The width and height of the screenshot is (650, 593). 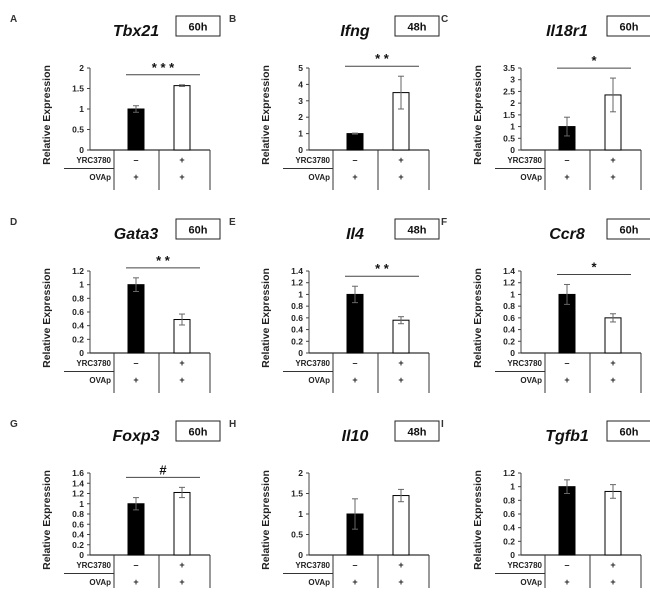 I want to click on y-tick-label: 2.5, so click(x=509, y=91).